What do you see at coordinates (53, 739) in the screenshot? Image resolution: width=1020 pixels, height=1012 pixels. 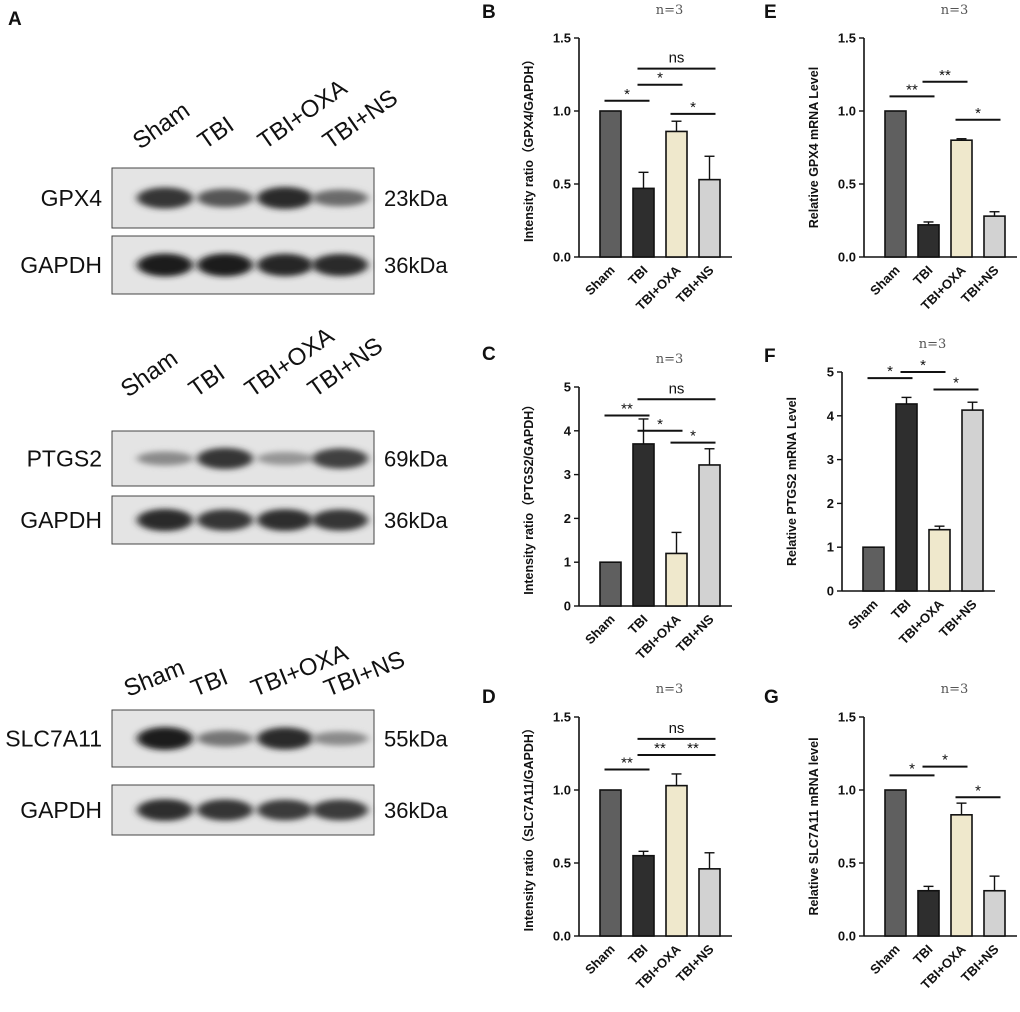 I see `protein-label: SLC7A11` at bounding box center [53, 739].